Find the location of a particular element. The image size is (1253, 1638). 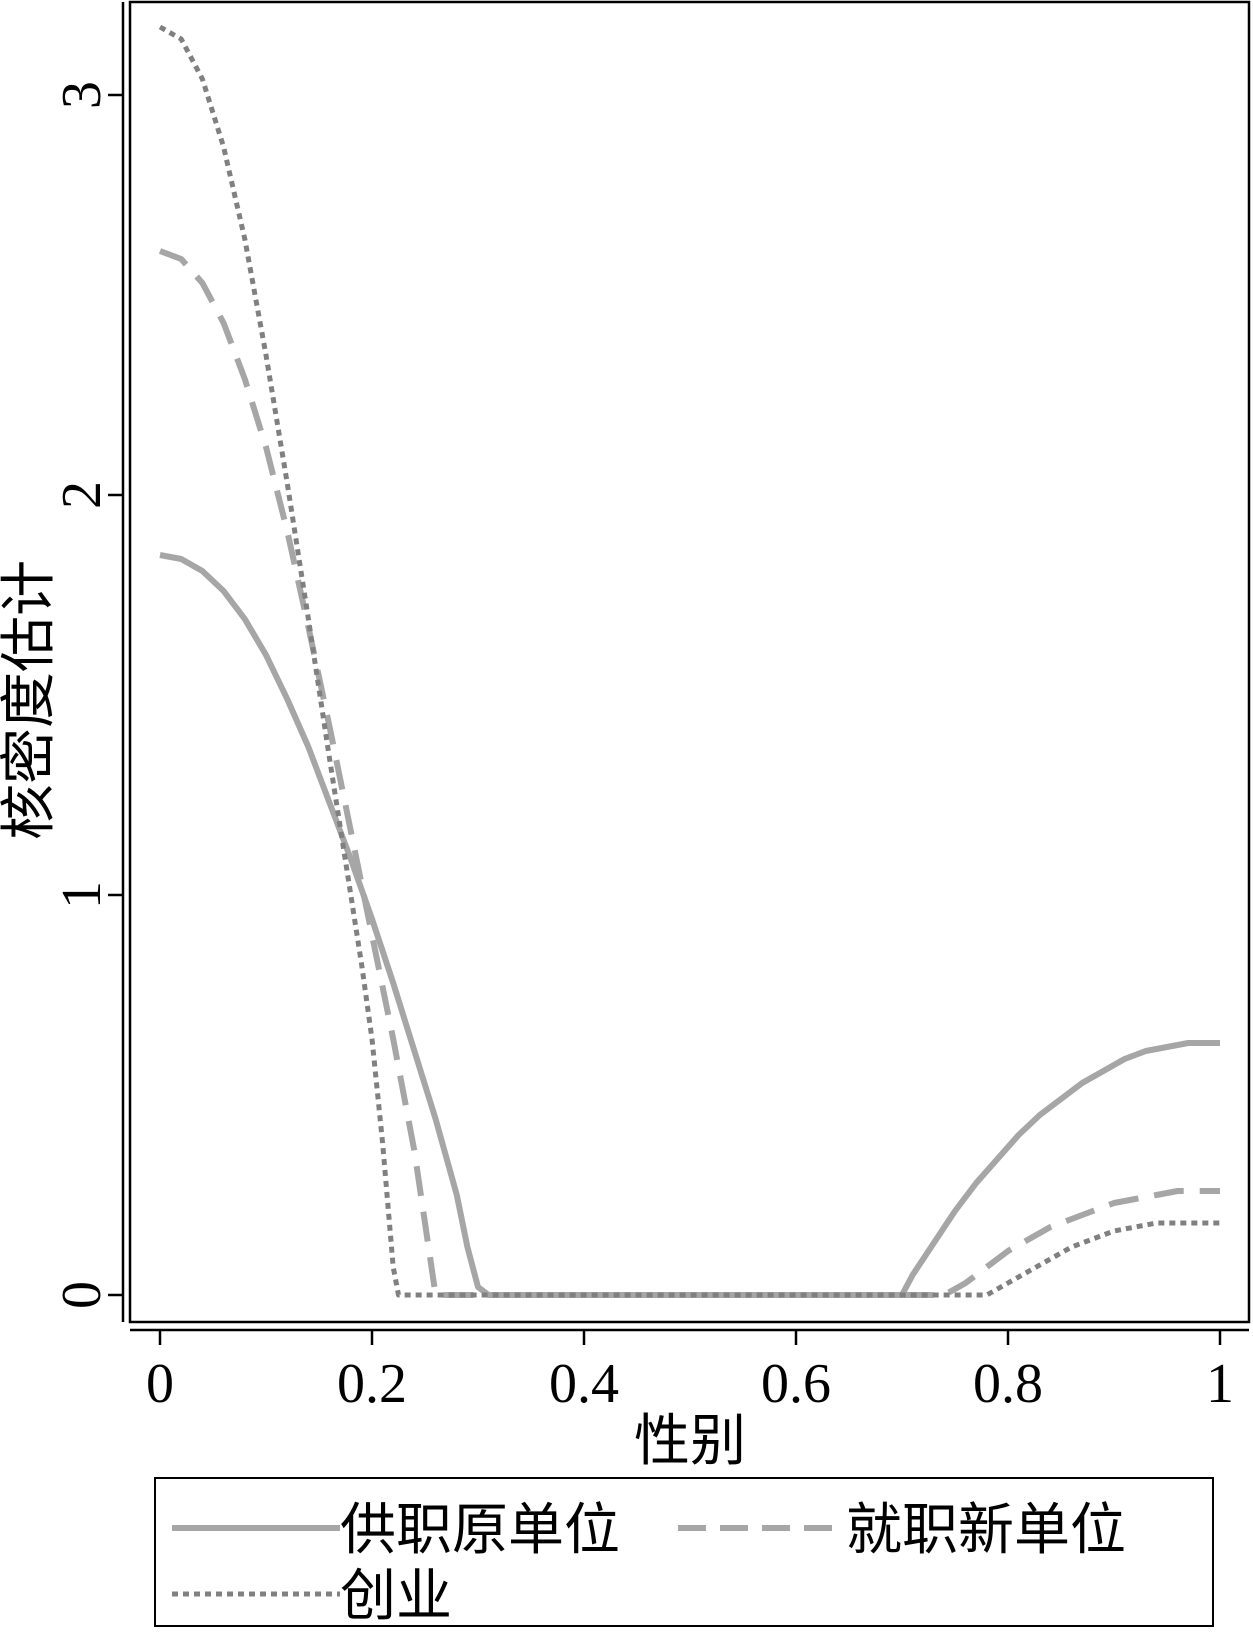

legend-item-series-2: 就职新单位 is located at coordinates (901, 1525).